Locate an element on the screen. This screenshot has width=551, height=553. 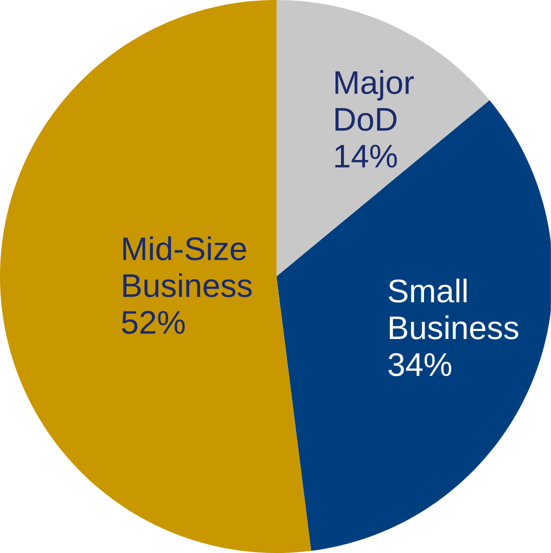
slice-label: Mid-Size Business is located at coordinates (187, 267).